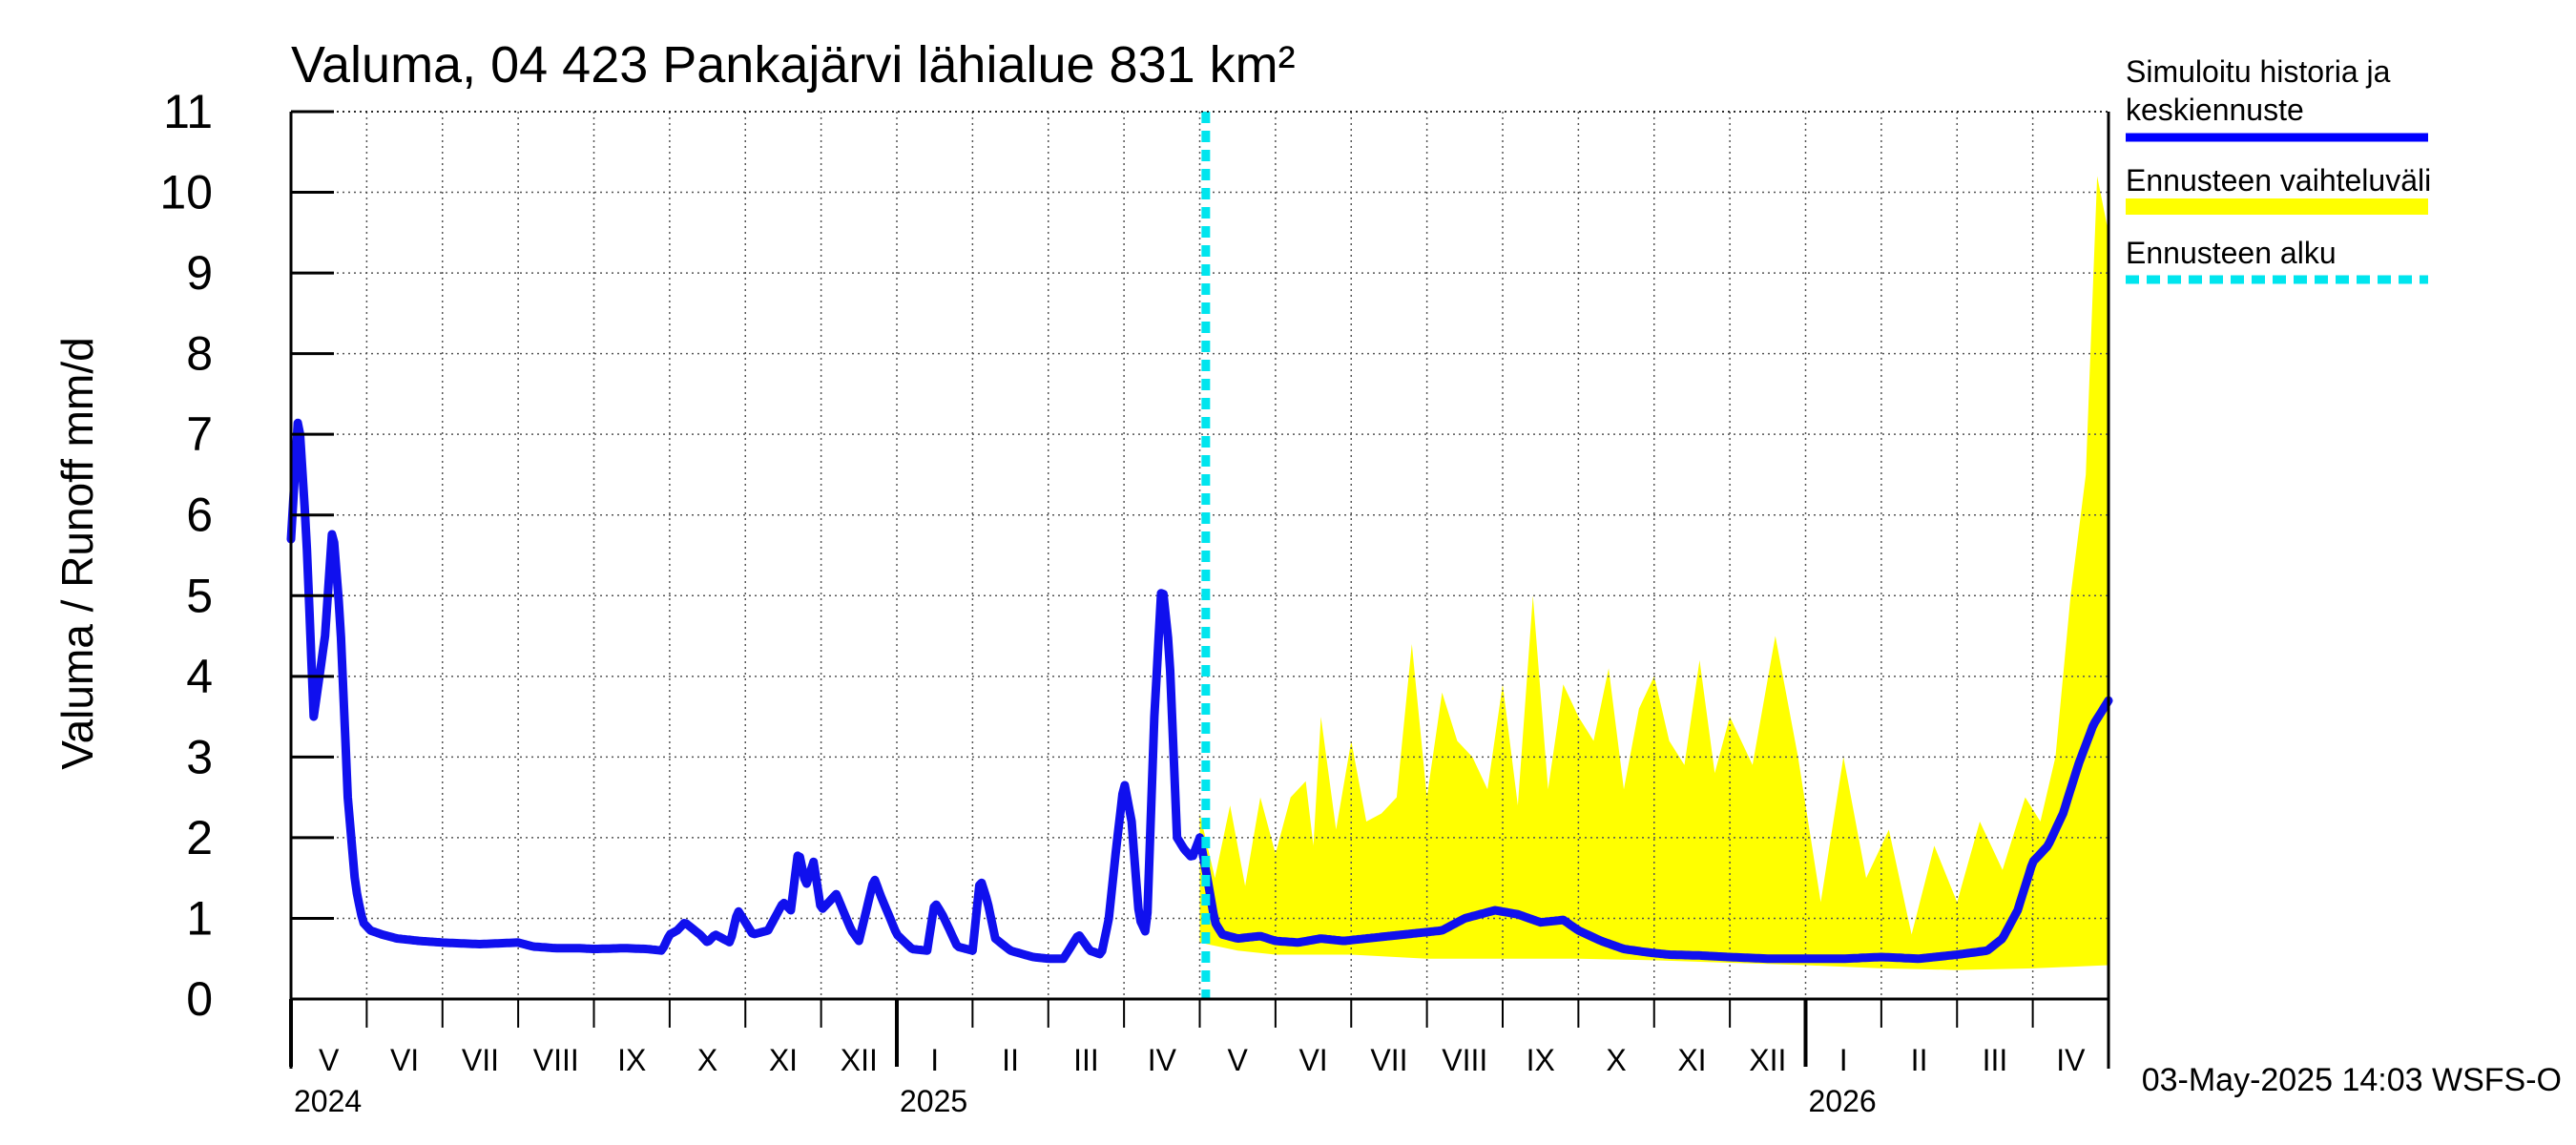 The height and width of the screenshot is (1145, 2576). Describe the element at coordinates (199, 999) in the screenshot. I see `y-tick-label: 0` at that location.